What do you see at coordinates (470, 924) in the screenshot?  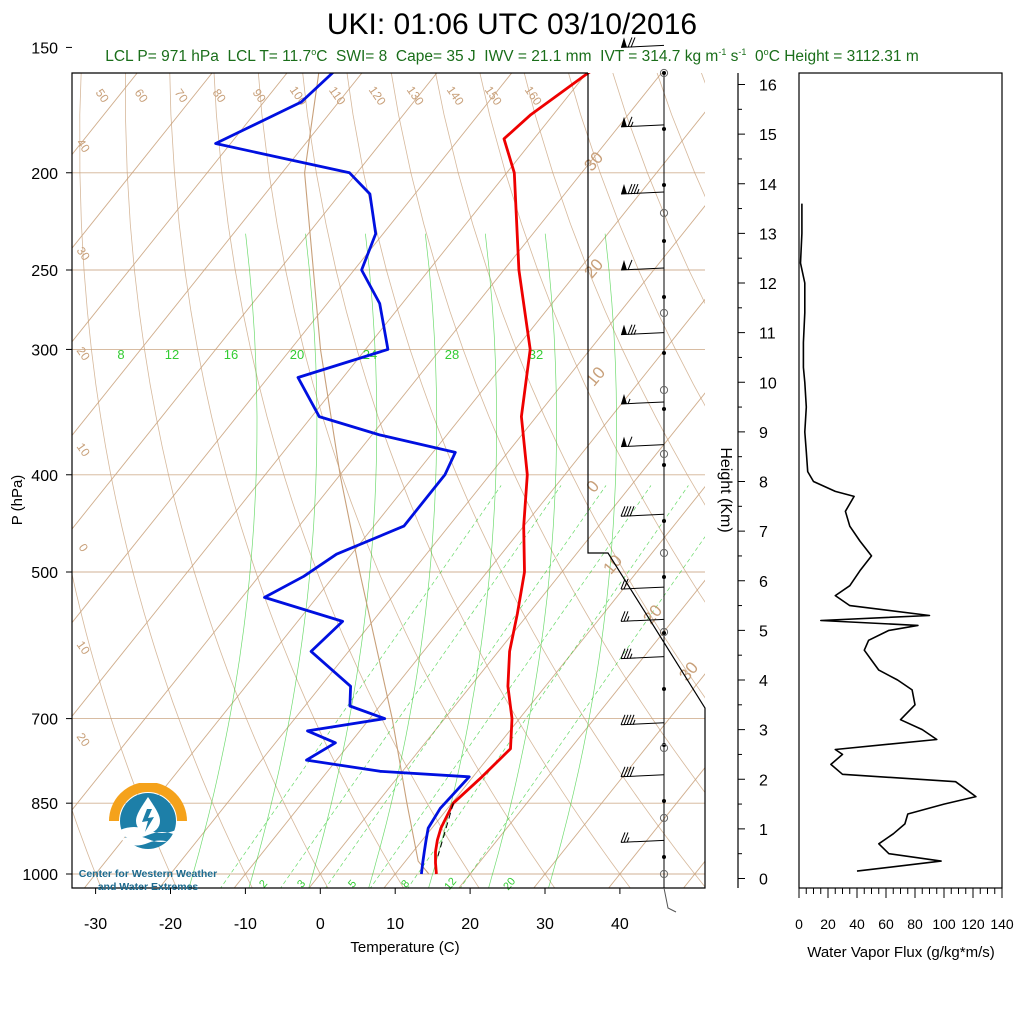 I see `x-tick-label: 20` at bounding box center [470, 924].